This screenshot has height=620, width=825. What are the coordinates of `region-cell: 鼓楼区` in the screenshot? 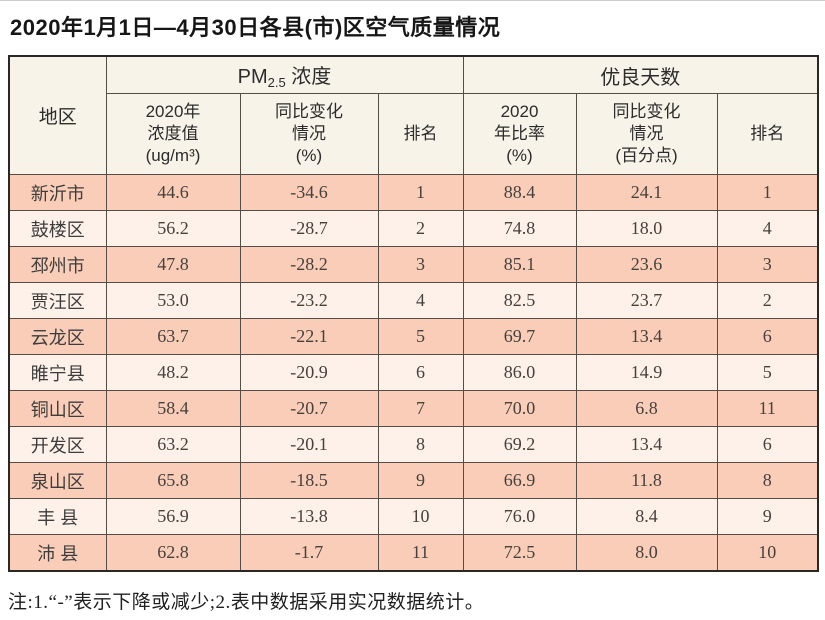 It's located at (57, 228).